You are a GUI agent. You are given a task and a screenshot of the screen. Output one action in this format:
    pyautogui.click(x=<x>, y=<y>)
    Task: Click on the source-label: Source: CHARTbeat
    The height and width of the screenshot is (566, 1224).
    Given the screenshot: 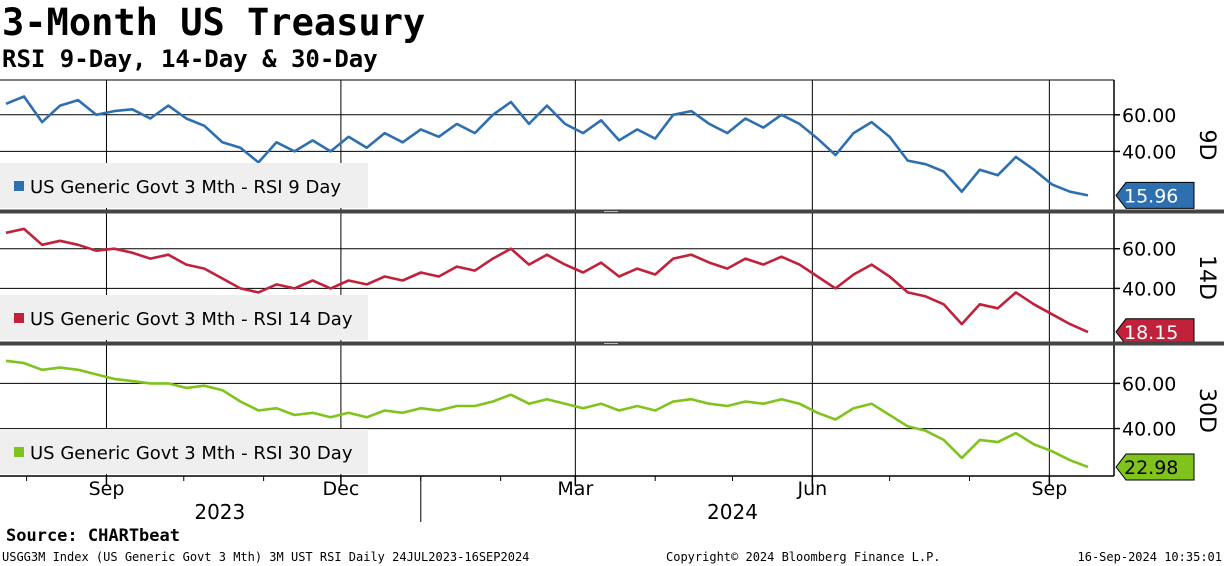 What is the action you would take?
    pyautogui.click(x=93, y=536)
    